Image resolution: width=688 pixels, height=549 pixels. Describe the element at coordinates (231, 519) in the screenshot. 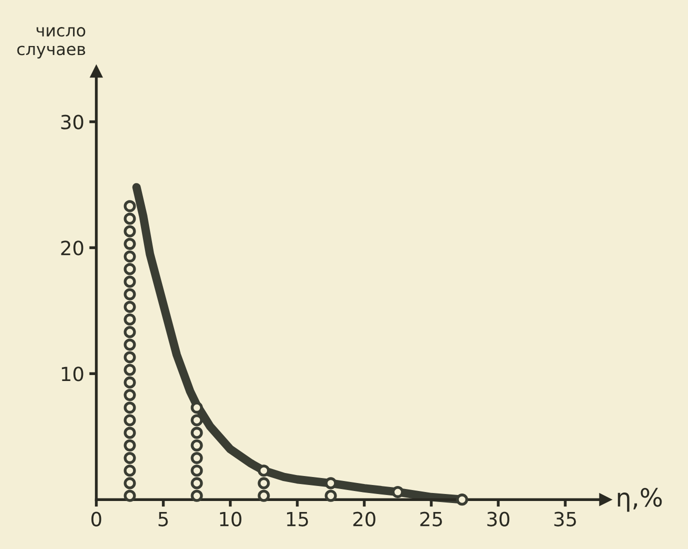

I see `x-tick-label: 10` at that location.